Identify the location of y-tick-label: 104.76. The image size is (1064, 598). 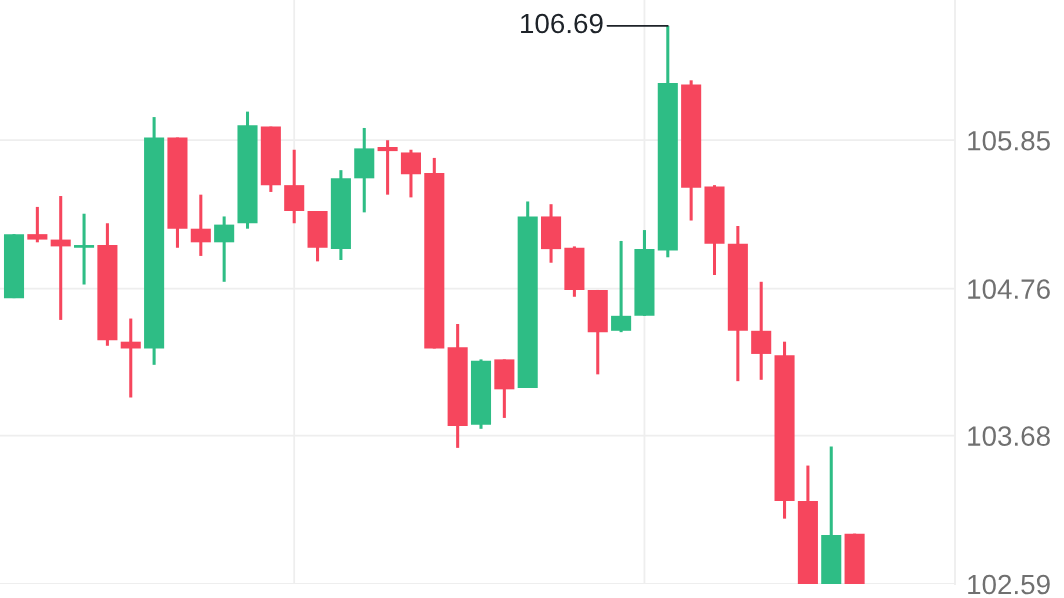
(1009, 289).